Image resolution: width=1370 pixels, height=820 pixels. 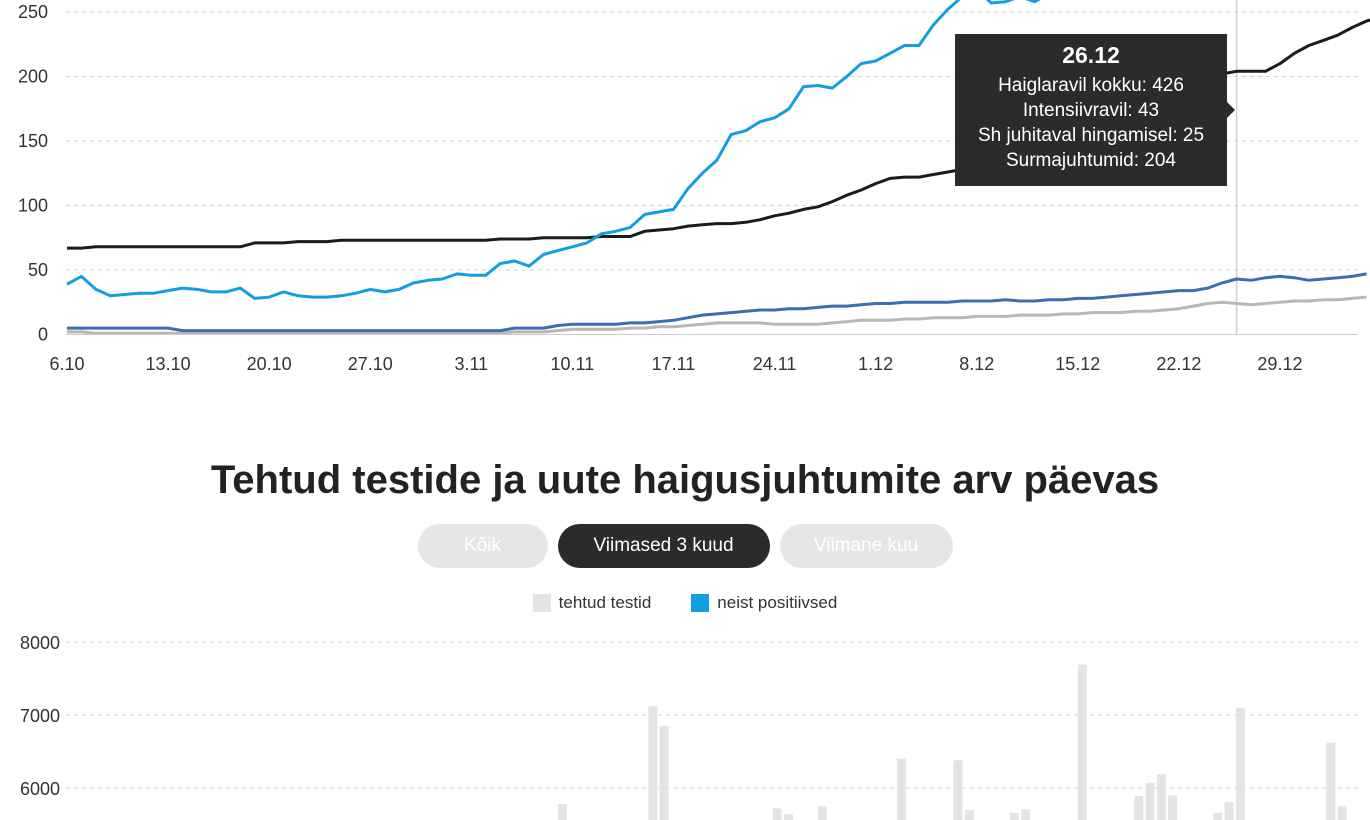 I want to click on x-tick-label: 29.12, so click(x=1279, y=364).